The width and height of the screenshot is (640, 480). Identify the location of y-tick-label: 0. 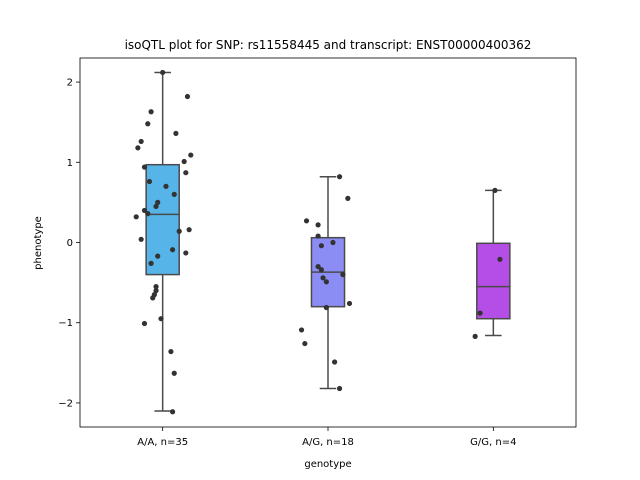
(70, 243).